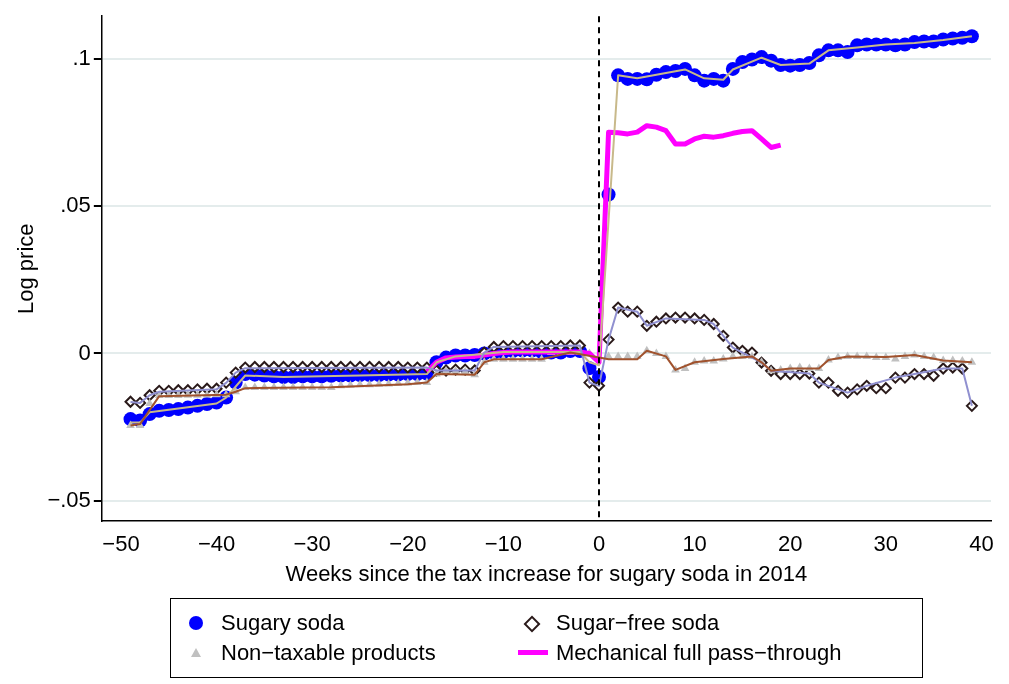  I want to click on x-tick-label: −30, so click(312, 544).